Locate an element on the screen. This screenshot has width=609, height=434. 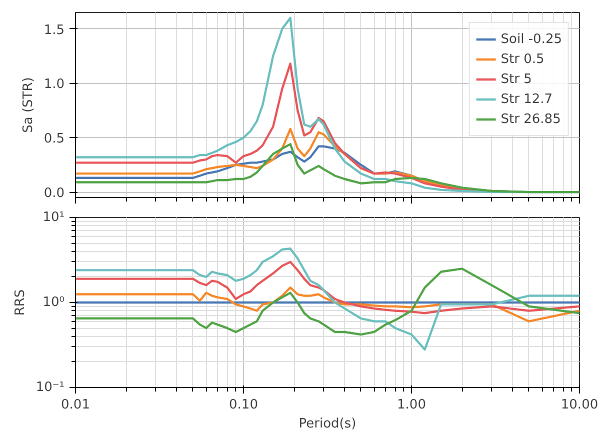
y-tick-label: 0.5 is located at coordinates (54, 139).